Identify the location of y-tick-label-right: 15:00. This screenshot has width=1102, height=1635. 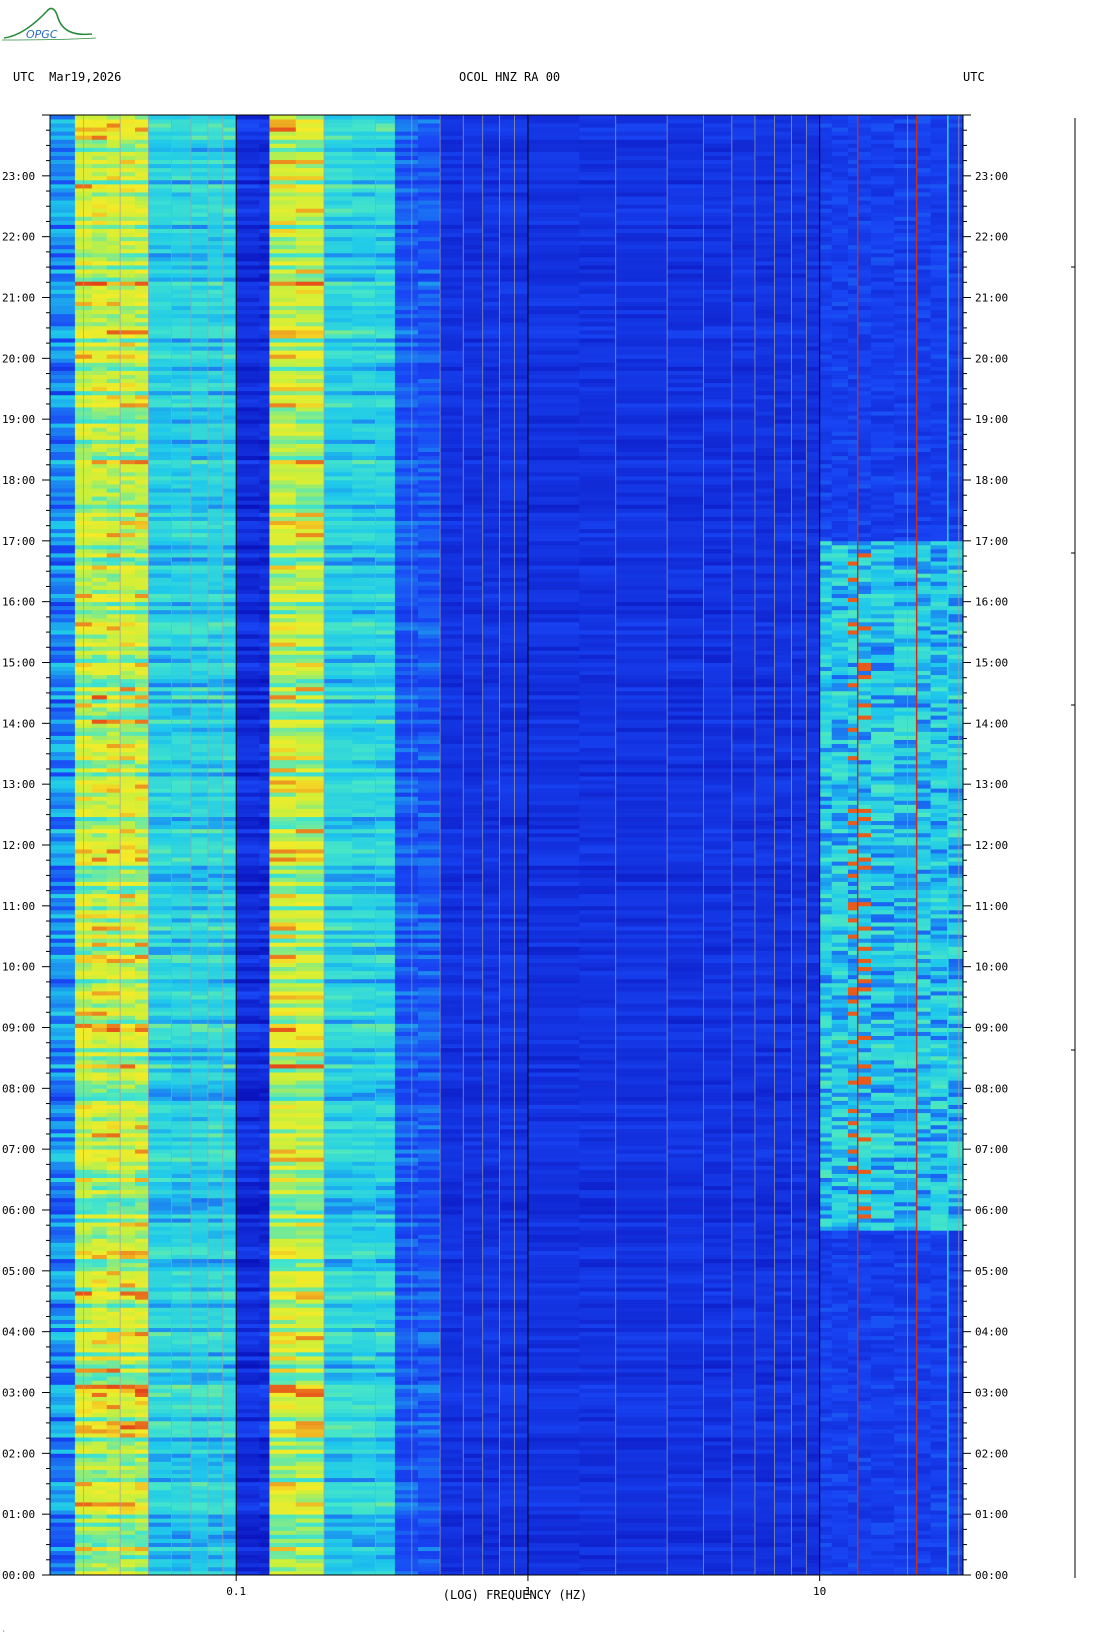
(991, 663).